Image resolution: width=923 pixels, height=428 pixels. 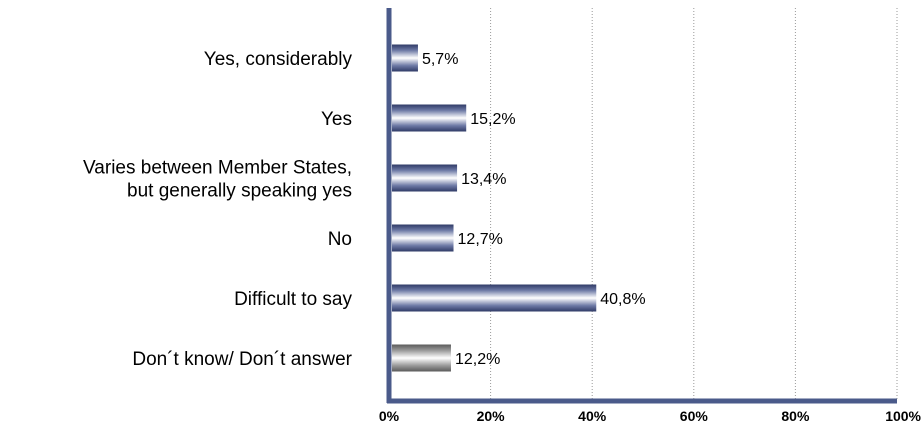 What do you see at coordinates (592, 416) in the screenshot?
I see `x-tick-label: 40%` at bounding box center [592, 416].